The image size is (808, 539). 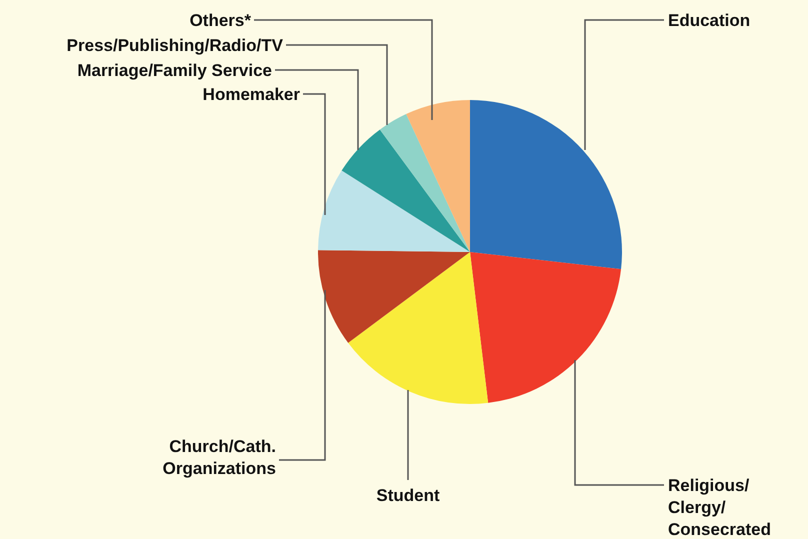 I want to click on slice-label: Church/Cath. Organizations, so click(x=219, y=457).